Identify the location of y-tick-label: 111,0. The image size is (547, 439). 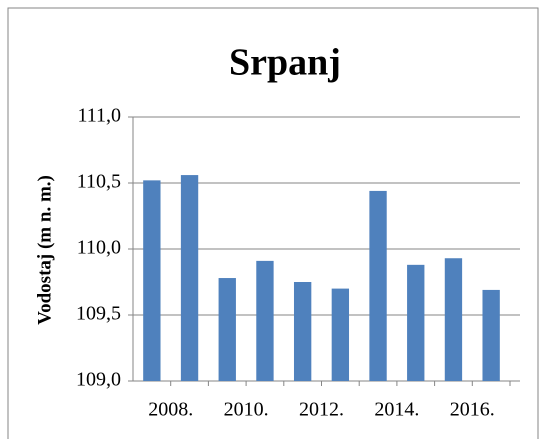
(99, 116).